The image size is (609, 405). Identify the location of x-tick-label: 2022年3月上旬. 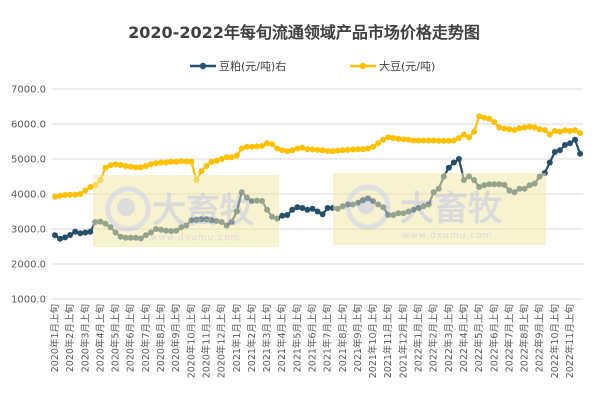
(449, 338).